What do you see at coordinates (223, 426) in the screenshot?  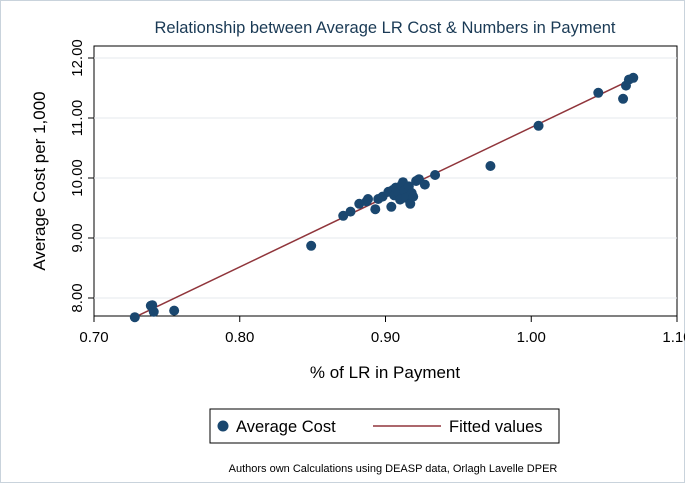 I see `legend-marker-average-cost` at bounding box center [223, 426].